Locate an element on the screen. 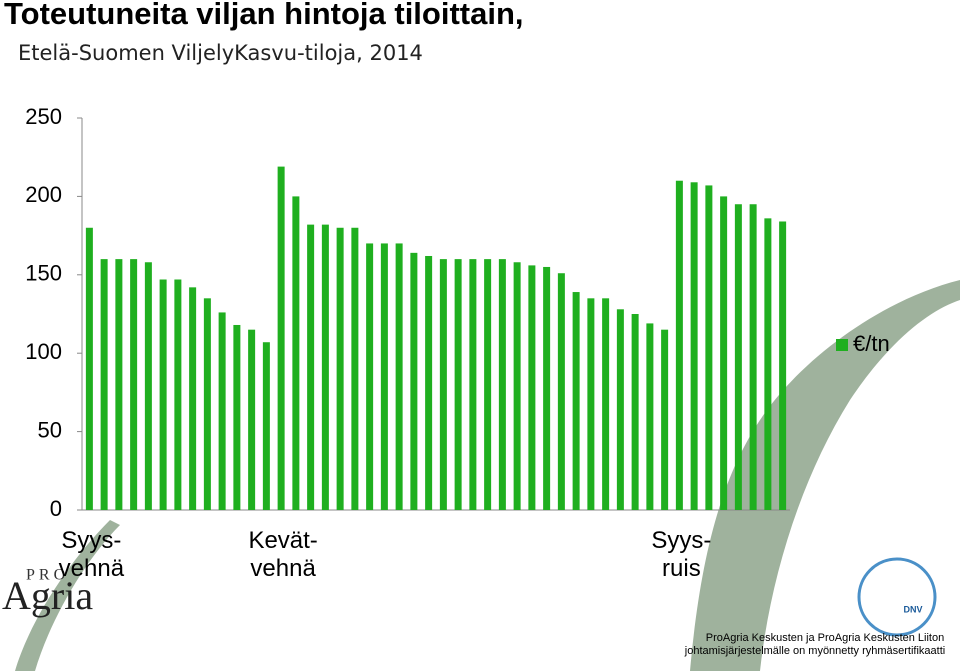 This screenshot has width=960, height=671. chart-title: Toteutuneita viljan hintoja tiloittain, is located at coordinates (264, 15).